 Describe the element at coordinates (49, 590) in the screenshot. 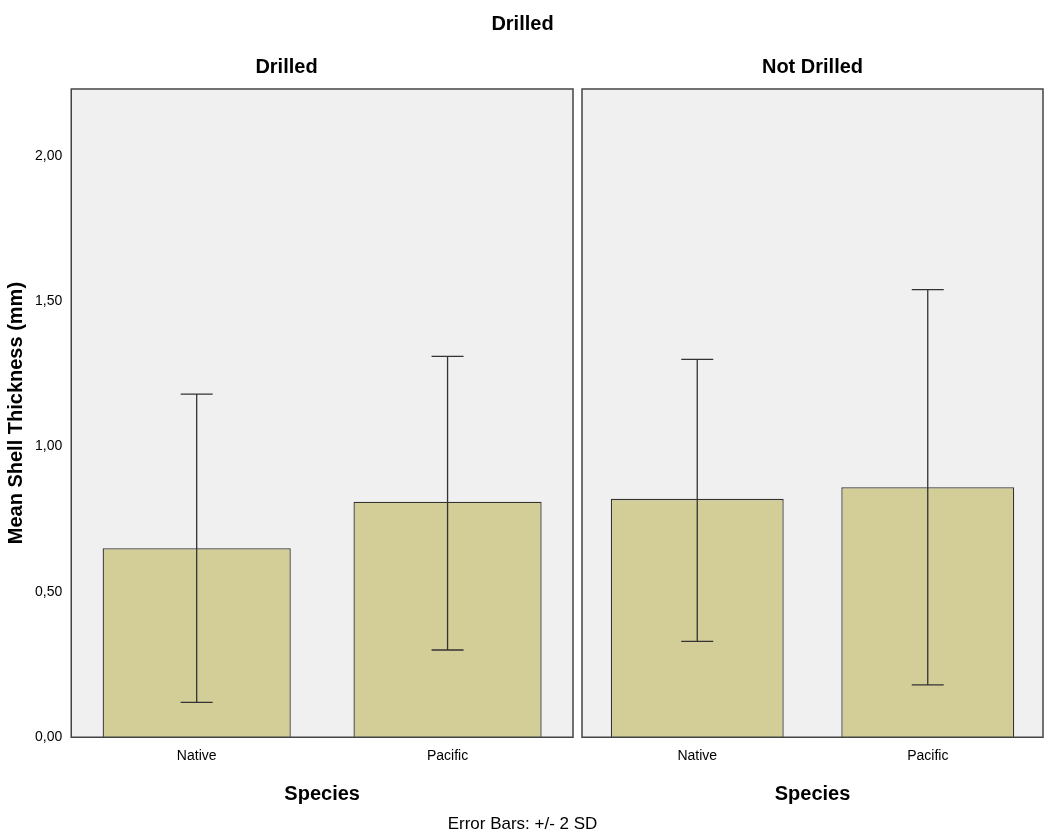

I see `y-tick-label: 0,50` at that location.